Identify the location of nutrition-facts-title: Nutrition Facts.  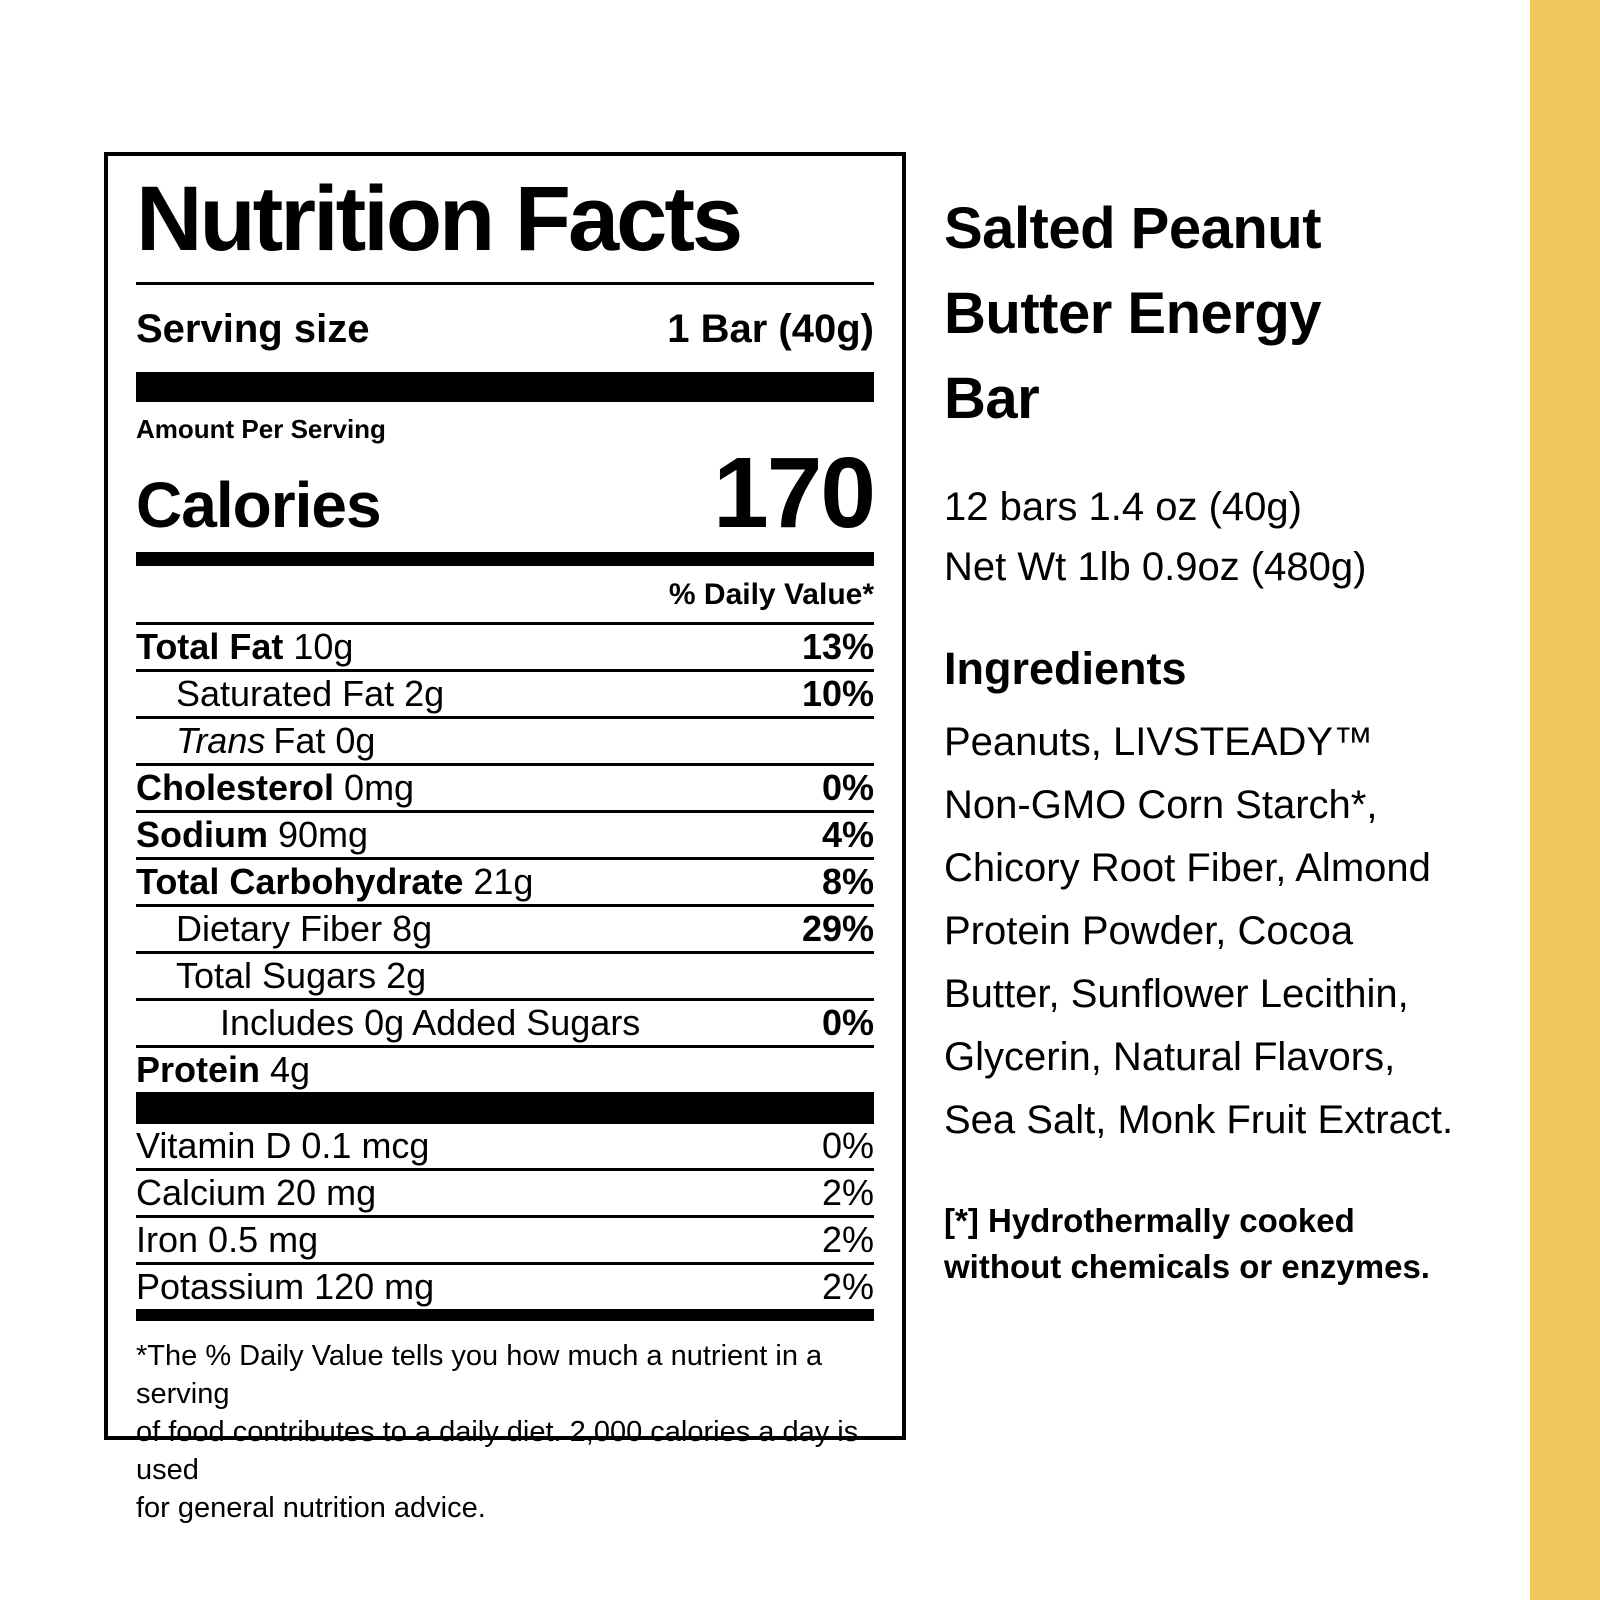
(505, 228).